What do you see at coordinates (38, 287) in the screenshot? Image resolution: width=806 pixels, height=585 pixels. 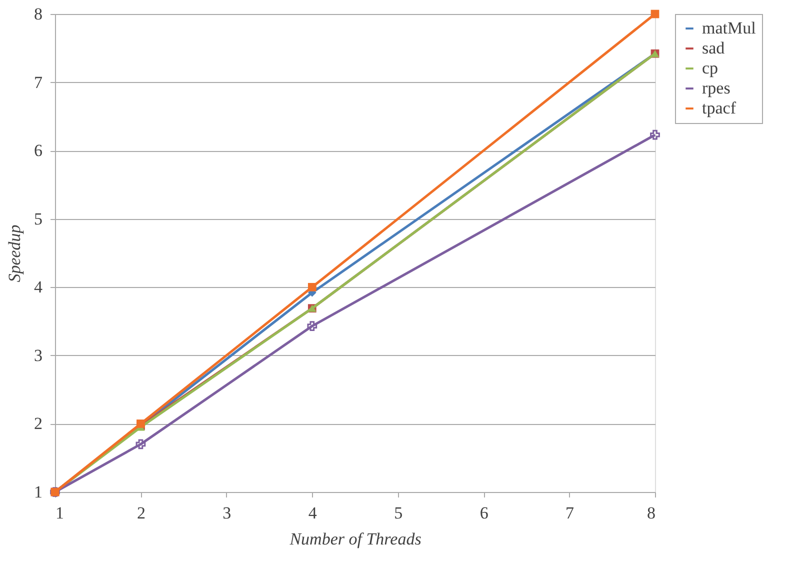 I see `y-tick-label: 4` at bounding box center [38, 287].